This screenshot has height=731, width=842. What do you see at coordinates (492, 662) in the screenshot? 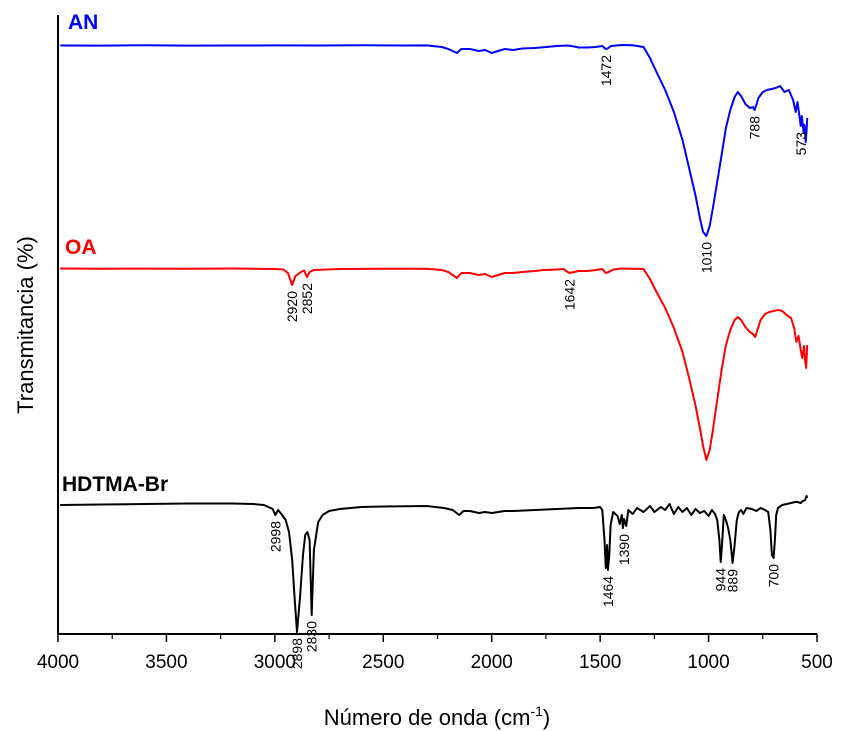
I see `x-tick-label-2000: 2000` at bounding box center [492, 662].